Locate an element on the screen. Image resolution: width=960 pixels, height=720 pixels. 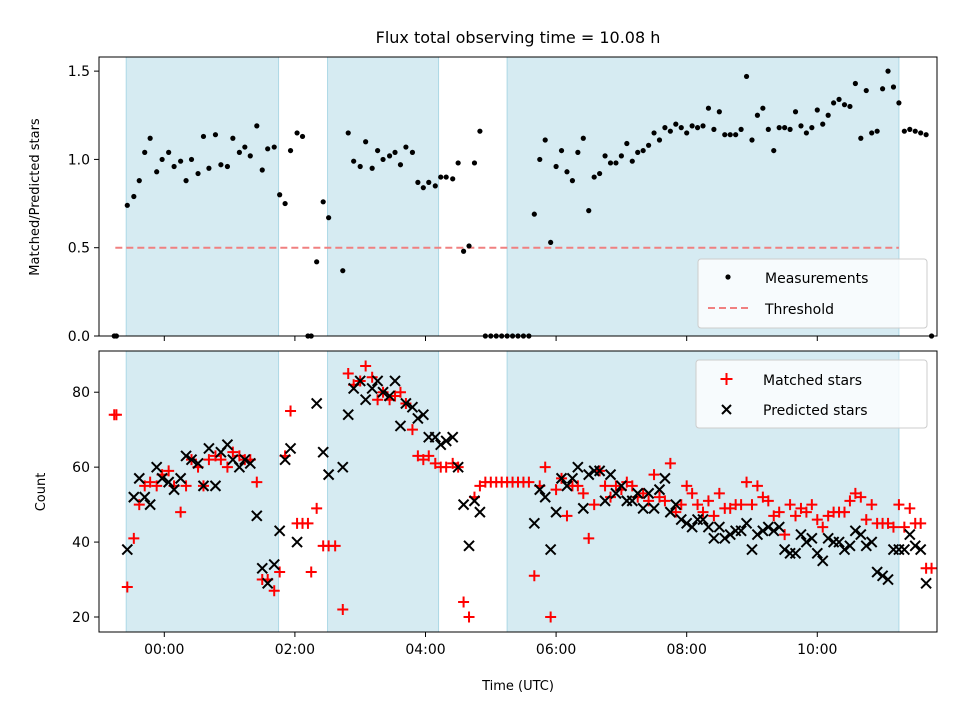
y-tick-label: 1.5 is located at coordinates (79, 72).